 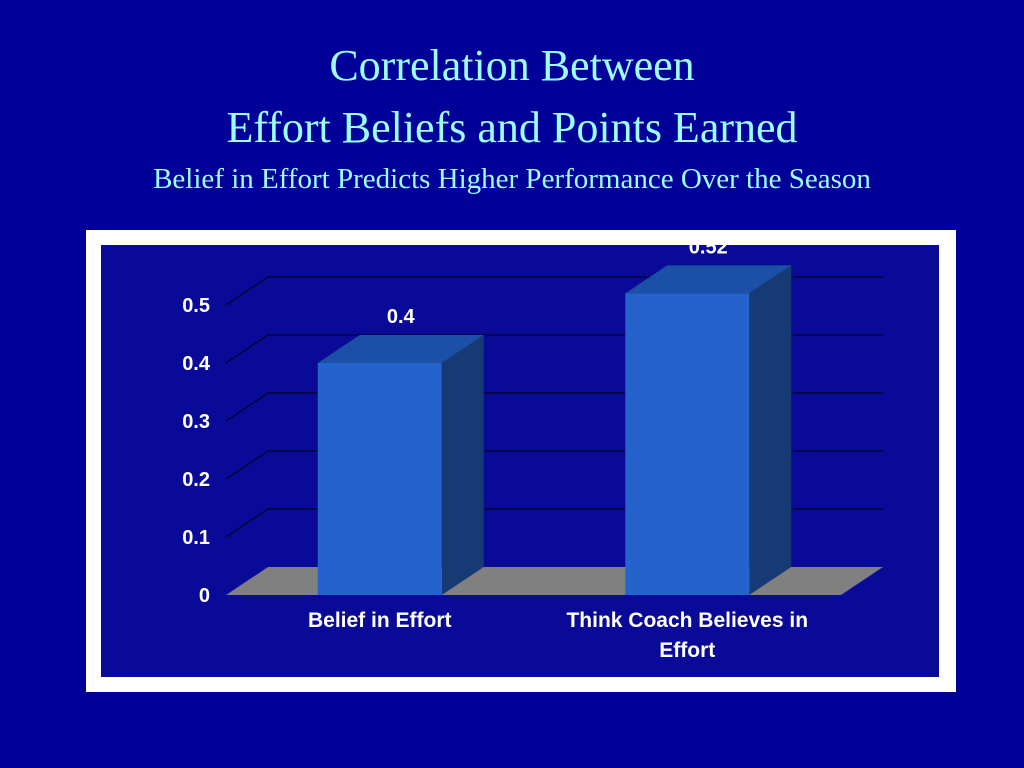 I want to click on category-label: Think Coach Believes in, so click(x=687, y=620).